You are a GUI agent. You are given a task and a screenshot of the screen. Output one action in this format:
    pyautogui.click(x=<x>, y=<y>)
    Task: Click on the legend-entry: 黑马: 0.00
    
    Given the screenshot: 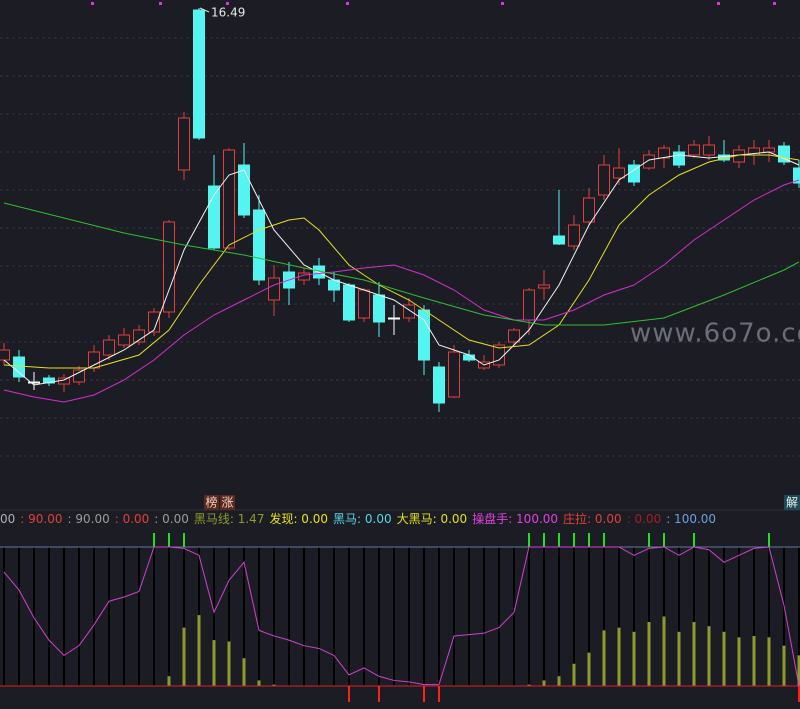 What is the action you would take?
    pyautogui.click(x=362, y=519)
    